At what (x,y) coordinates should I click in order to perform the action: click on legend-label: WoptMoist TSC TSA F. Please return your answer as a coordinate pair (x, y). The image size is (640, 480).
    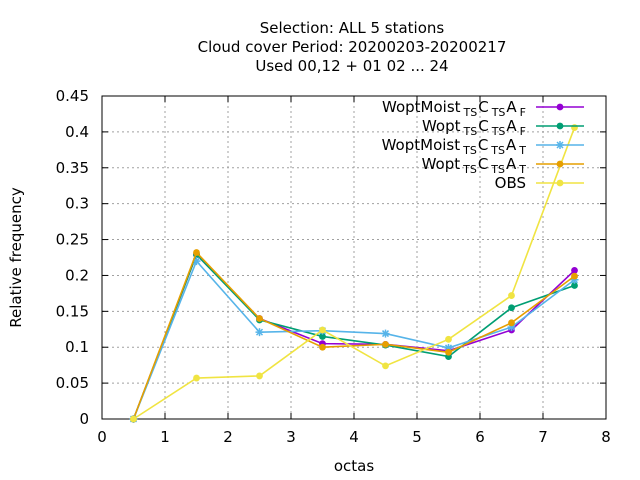
    Looking at the image, I should click on (454, 108).